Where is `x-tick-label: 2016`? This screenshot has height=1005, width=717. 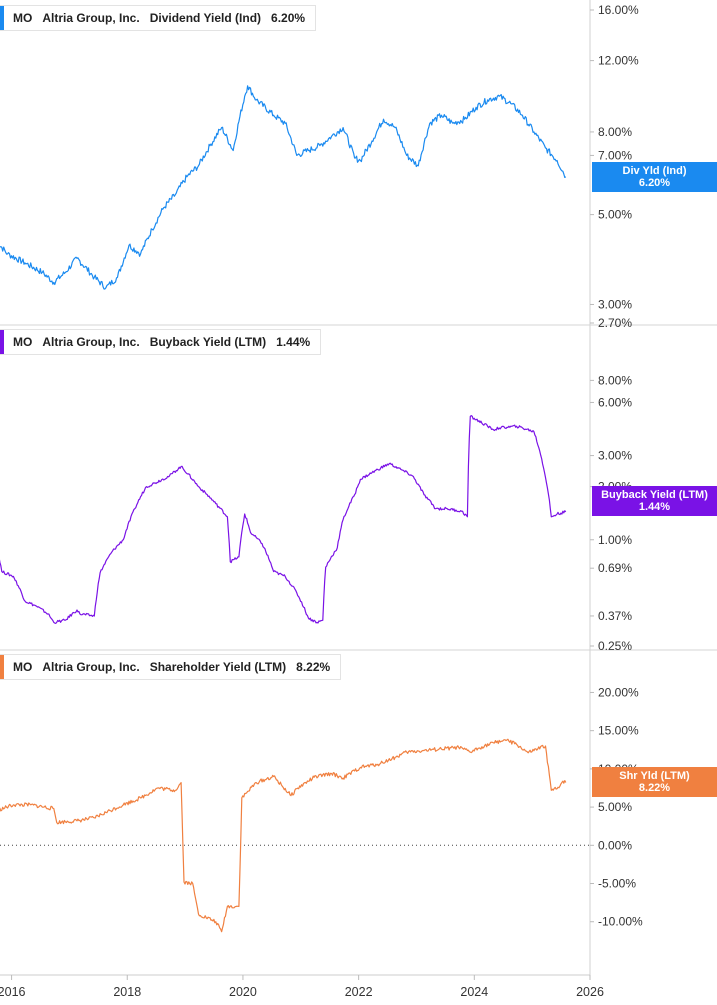
x-tick-label: 2016 is located at coordinates (13, 992).